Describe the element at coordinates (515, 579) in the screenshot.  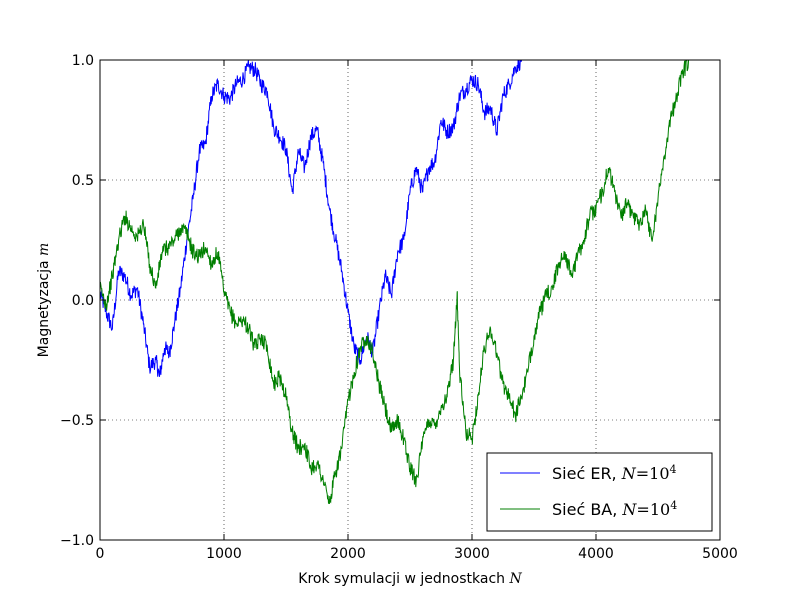
I see `x-axis-label-math: N` at that location.